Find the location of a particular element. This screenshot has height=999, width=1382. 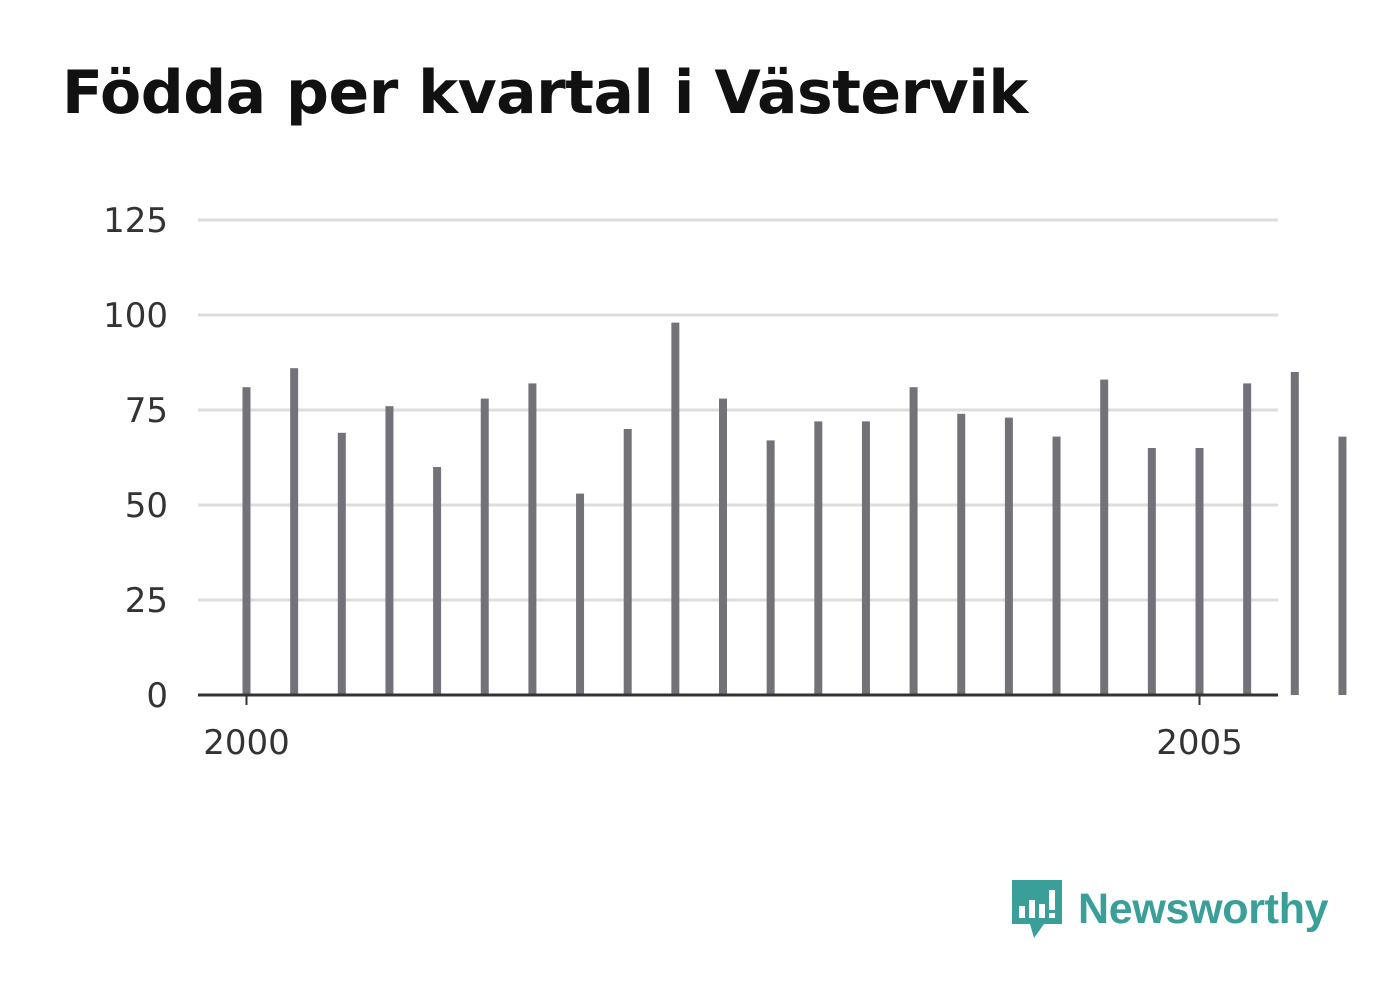

y-tick-label: 125 is located at coordinates (135, 221).